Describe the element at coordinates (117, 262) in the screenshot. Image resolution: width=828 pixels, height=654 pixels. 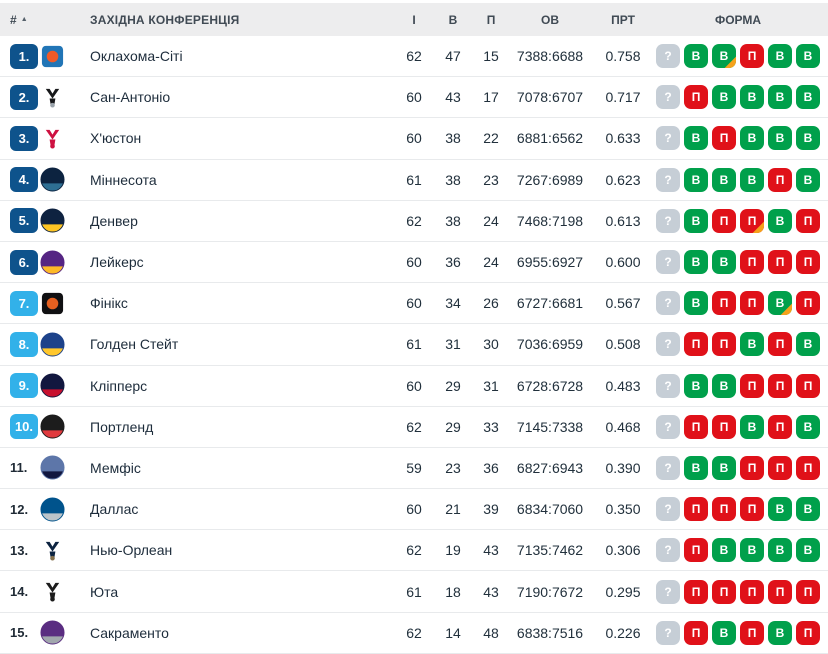
I see `team-name-link: Лейкерс` at that location.